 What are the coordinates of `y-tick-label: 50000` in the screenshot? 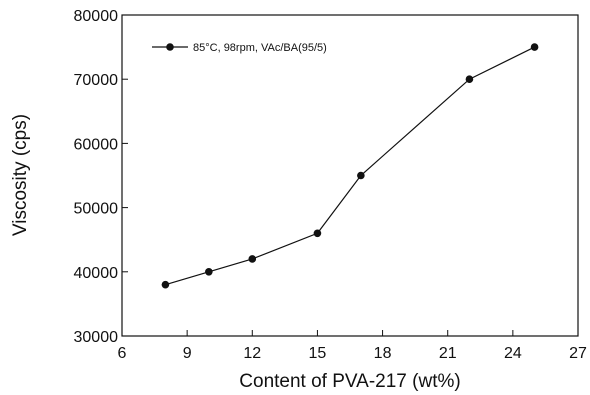 It's located at (96, 209).